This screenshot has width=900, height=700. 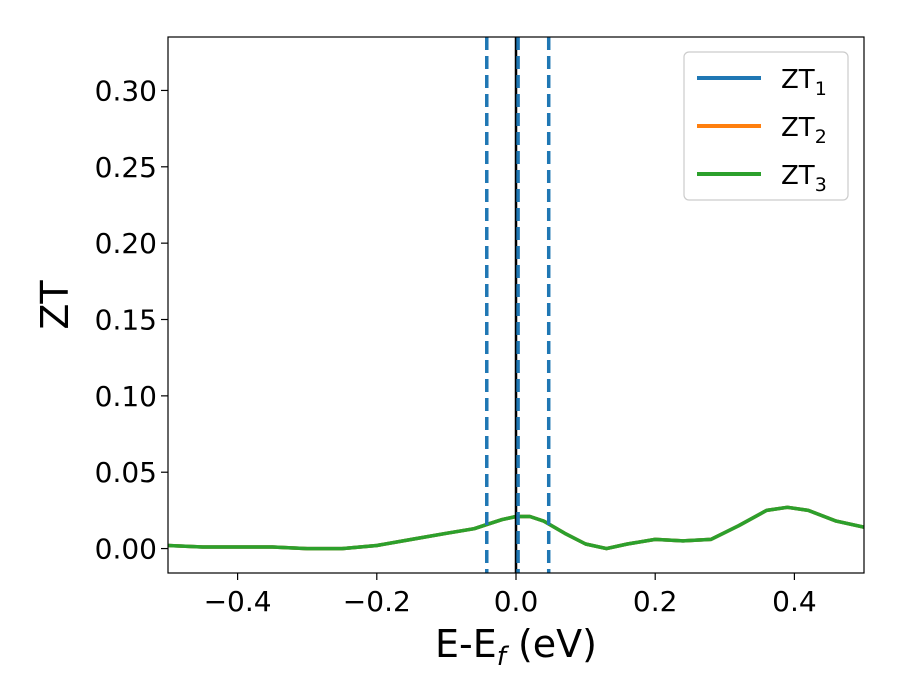 What do you see at coordinates (126, 549) in the screenshot?
I see `y-tick-label: 0.00` at bounding box center [126, 549].